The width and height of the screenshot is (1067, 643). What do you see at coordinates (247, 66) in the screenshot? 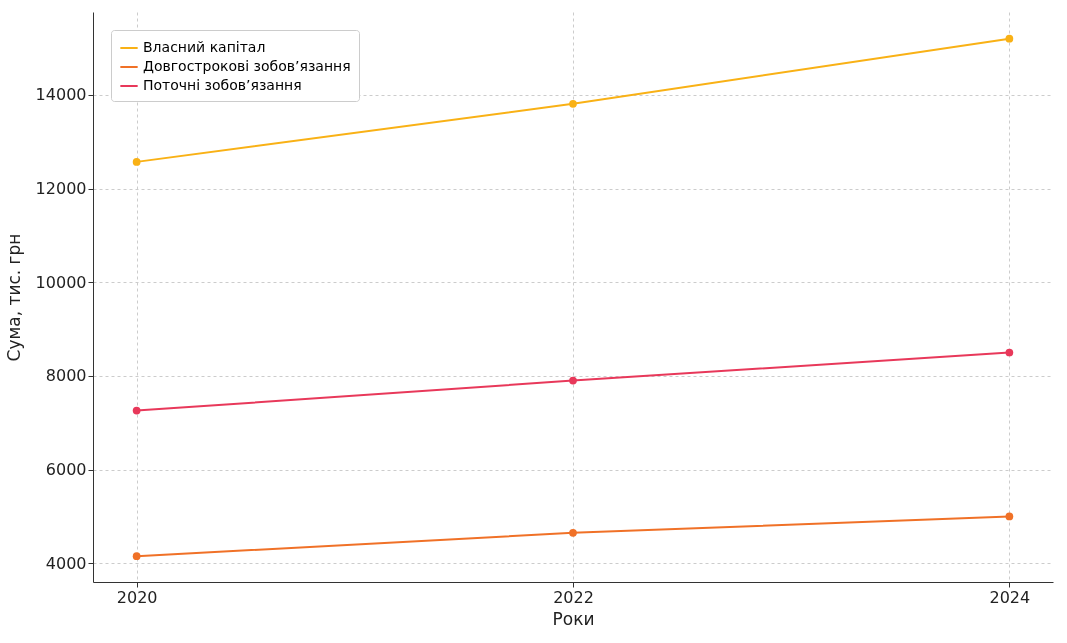
I see `legend-label: Довгострокові зобов’язання` at bounding box center [247, 66].